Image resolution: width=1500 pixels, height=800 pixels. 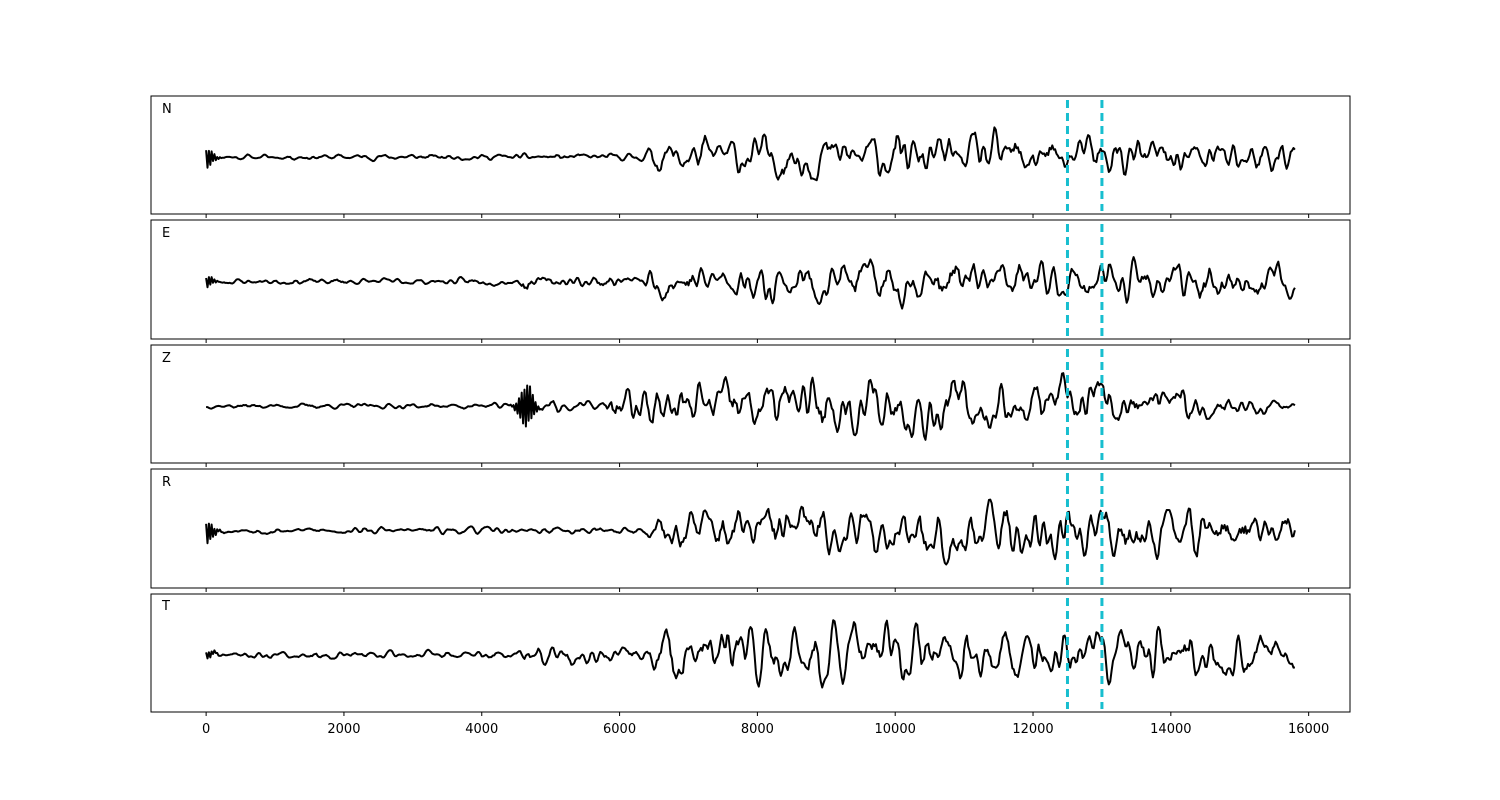 I want to click on x-tick-label: 2000, so click(x=343, y=729).